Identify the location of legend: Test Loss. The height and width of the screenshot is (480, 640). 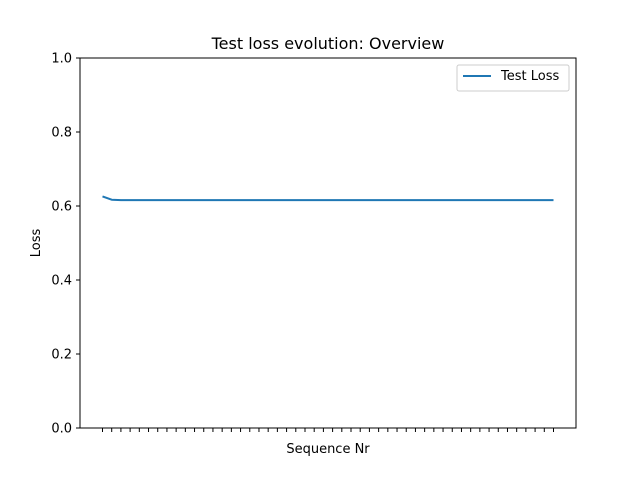
(513, 78).